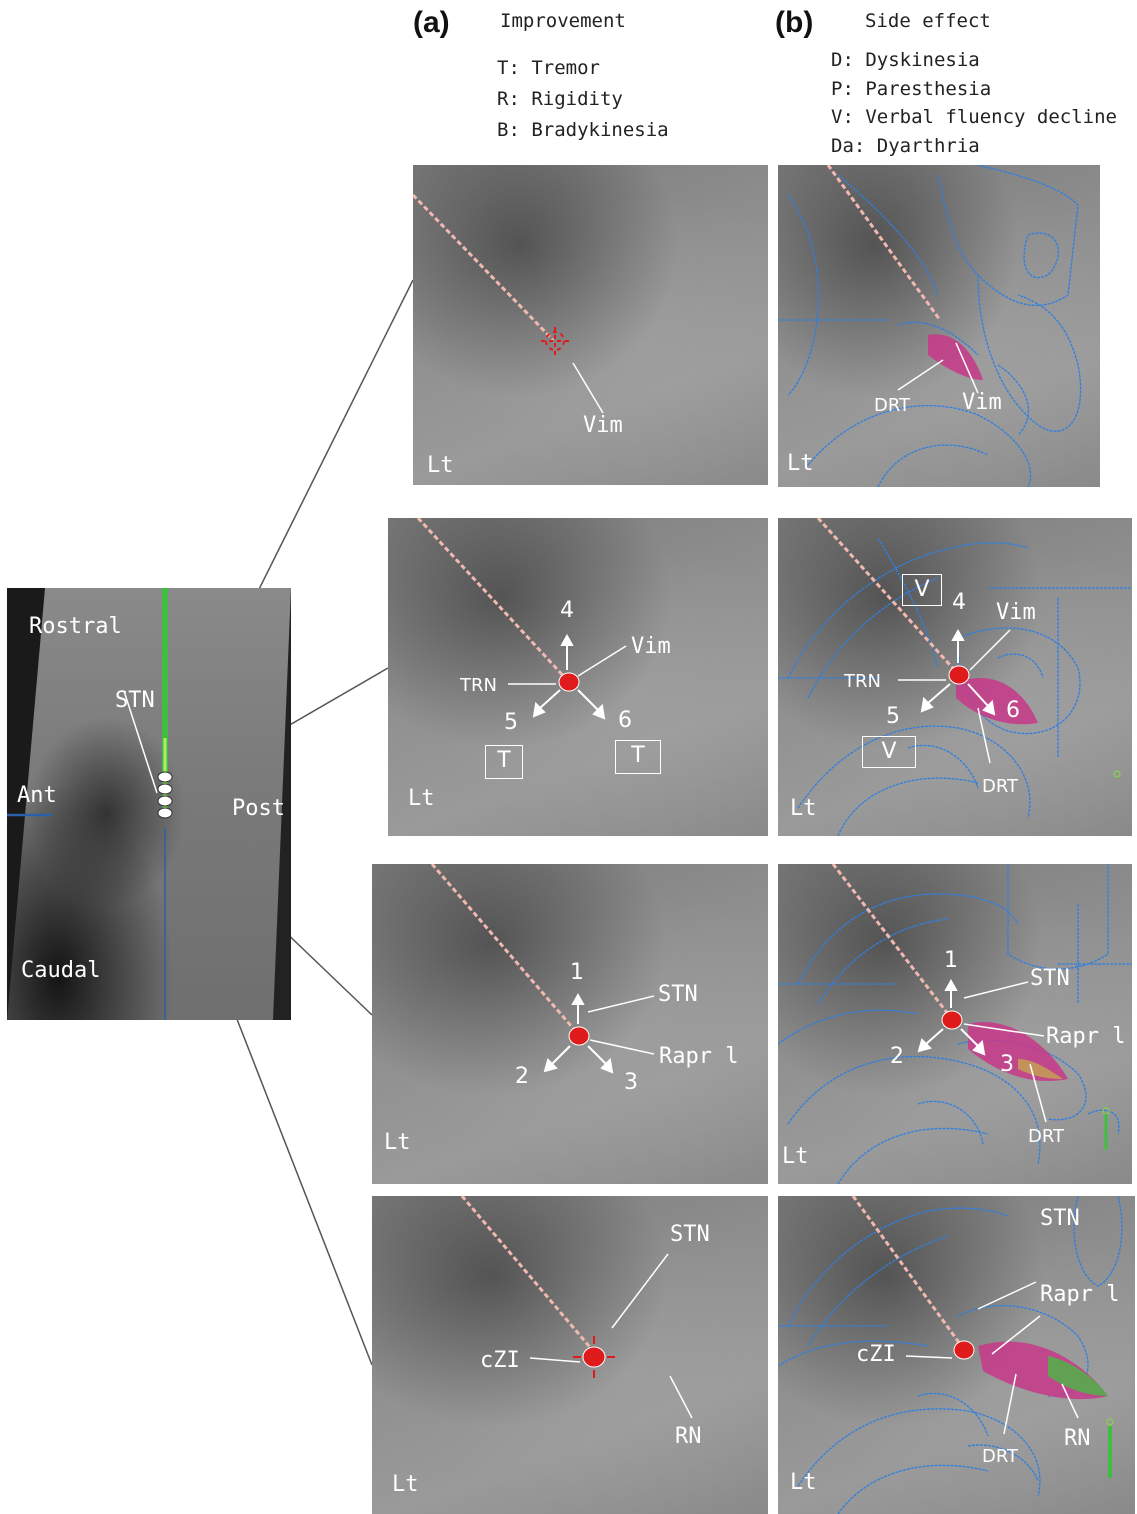 This screenshot has height=1514, width=1137. What do you see at coordinates (590, 325) in the screenshot?
I see `row1-panel-a: Vim Lt` at bounding box center [590, 325].